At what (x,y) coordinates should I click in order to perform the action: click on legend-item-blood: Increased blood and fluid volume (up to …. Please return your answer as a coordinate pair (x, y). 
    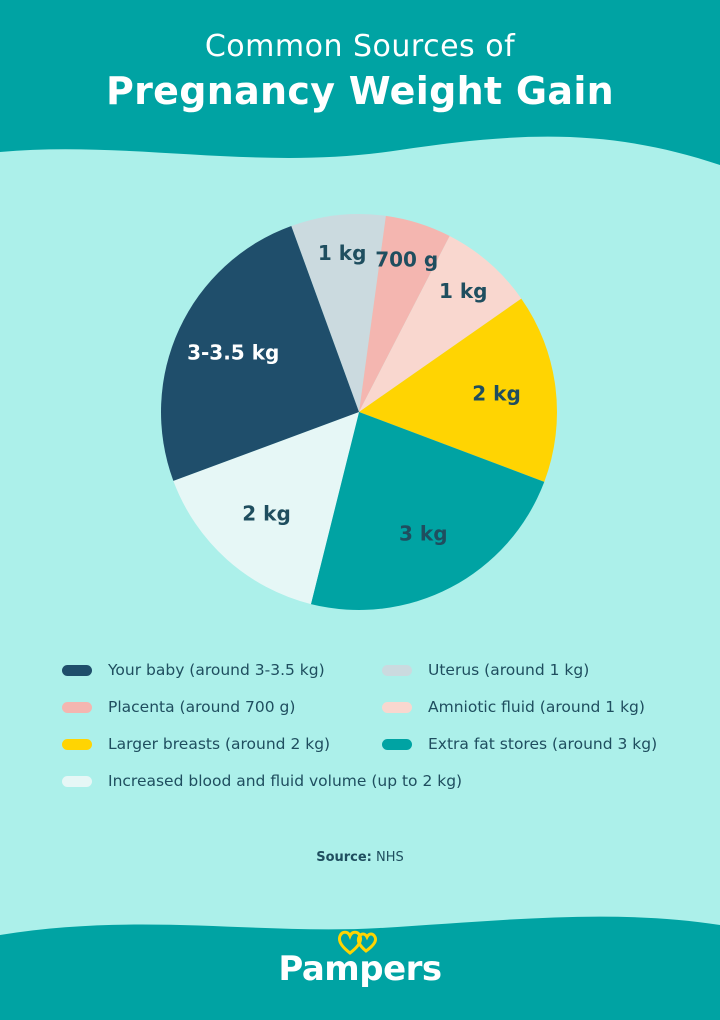
    Looking at the image, I should click on (262, 781).